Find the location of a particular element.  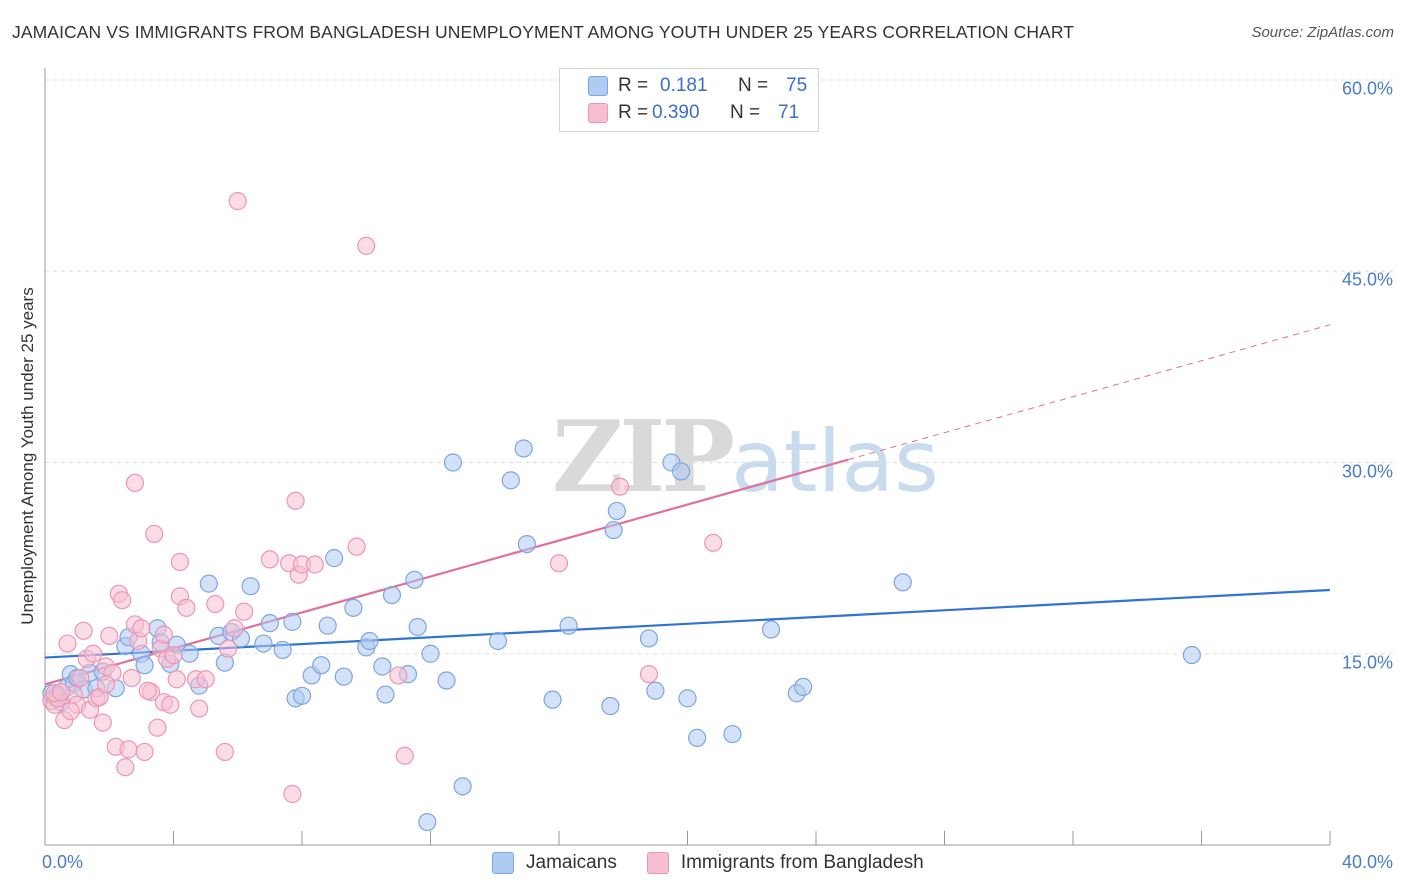

series-legend: Jamaicans Immigrants from Bangladesh is located at coordinates (723, 863).